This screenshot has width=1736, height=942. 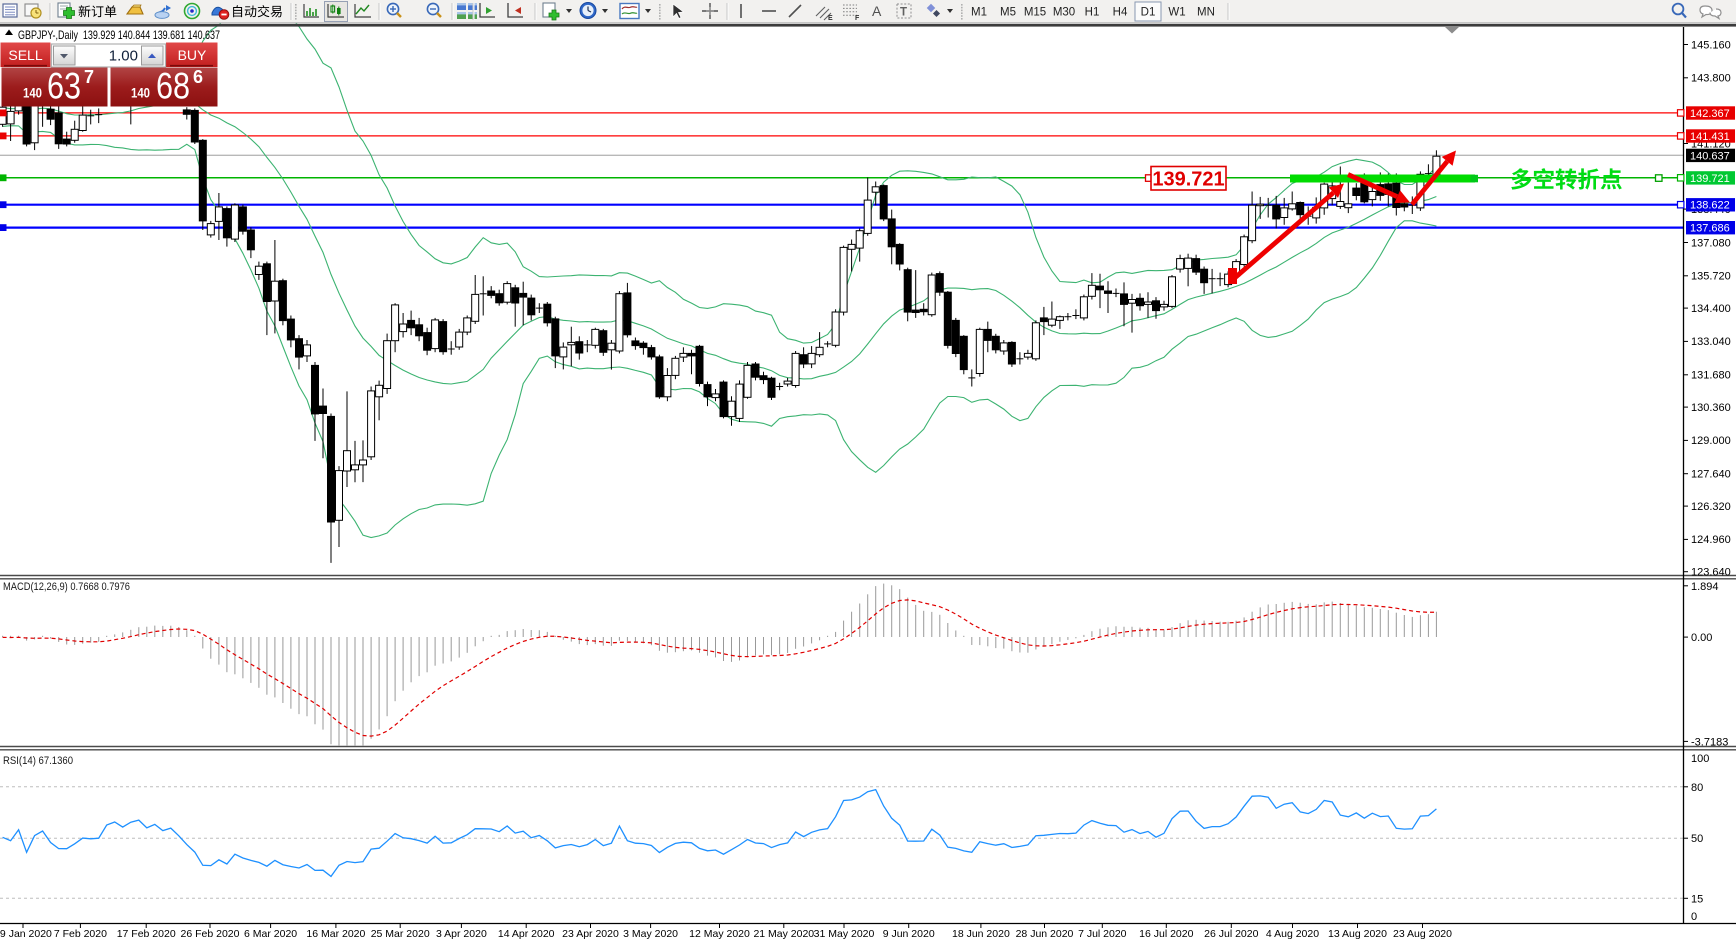 I want to click on svg-text: 50, so click(x=1697, y=839).